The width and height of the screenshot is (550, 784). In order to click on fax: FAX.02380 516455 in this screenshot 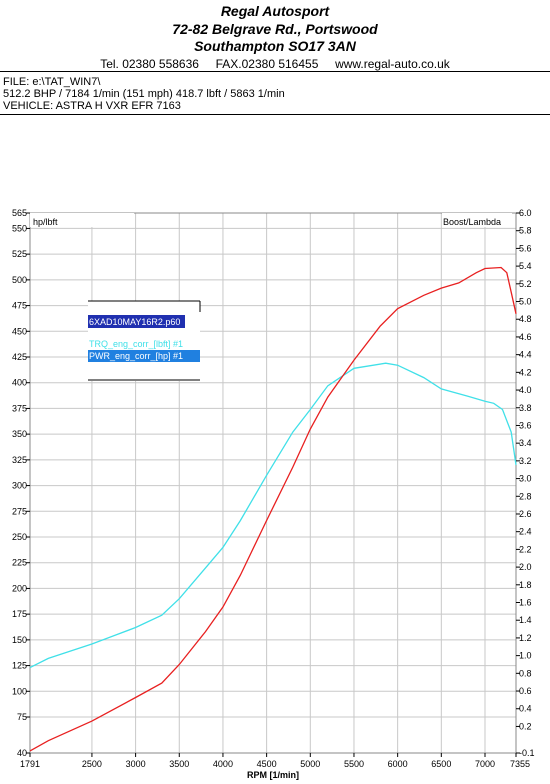, I will do `click(267, 64)`.